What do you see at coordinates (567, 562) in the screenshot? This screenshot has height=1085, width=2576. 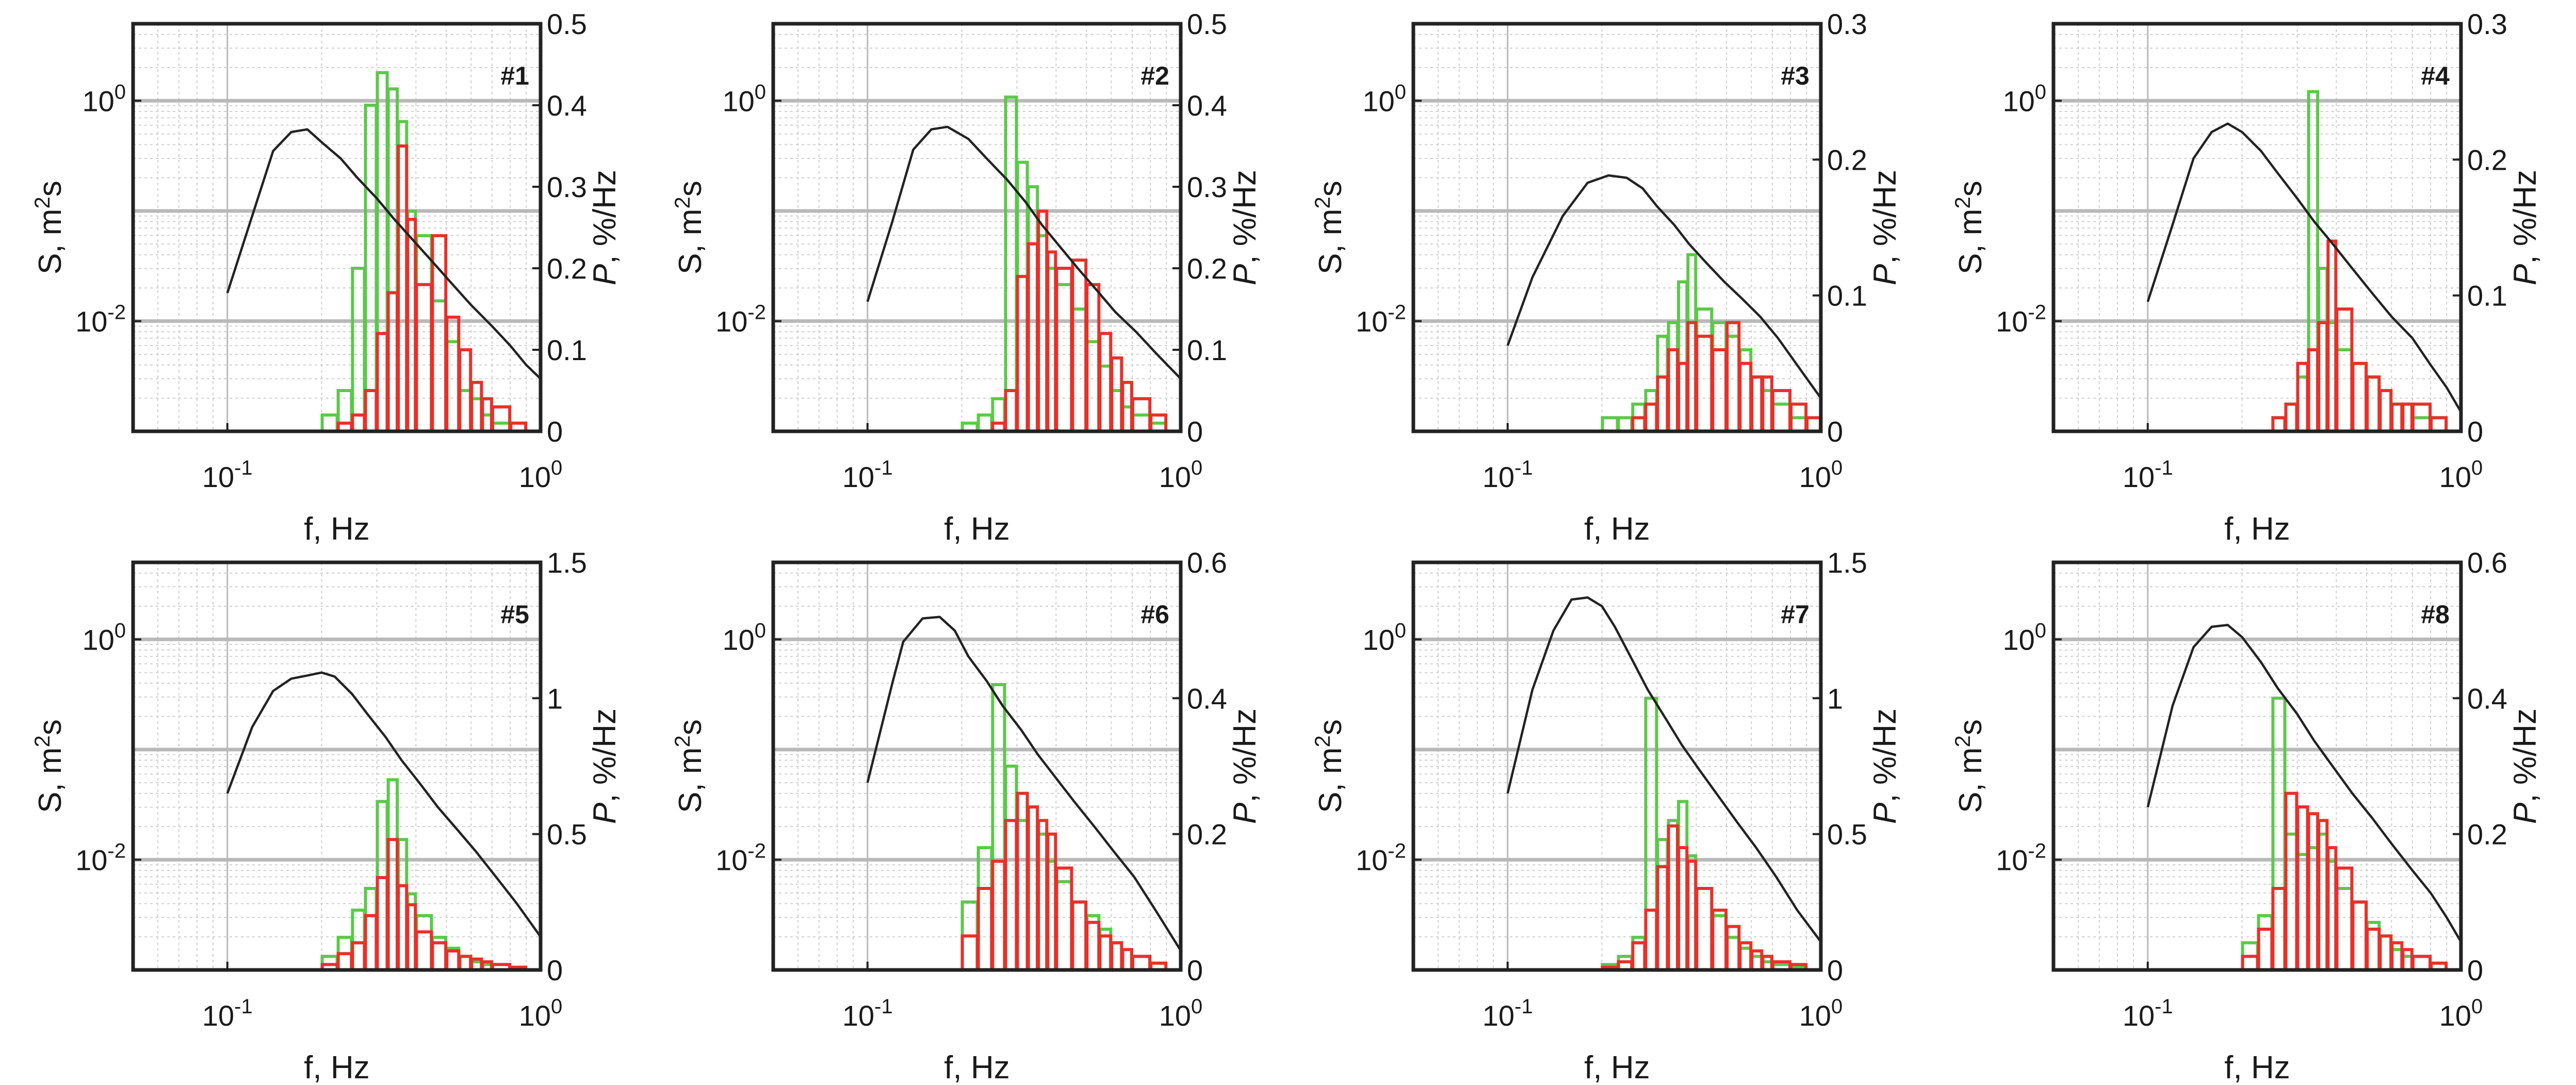 I see `y-right-tick-label: 1.5` at bounding box center [567, 562].